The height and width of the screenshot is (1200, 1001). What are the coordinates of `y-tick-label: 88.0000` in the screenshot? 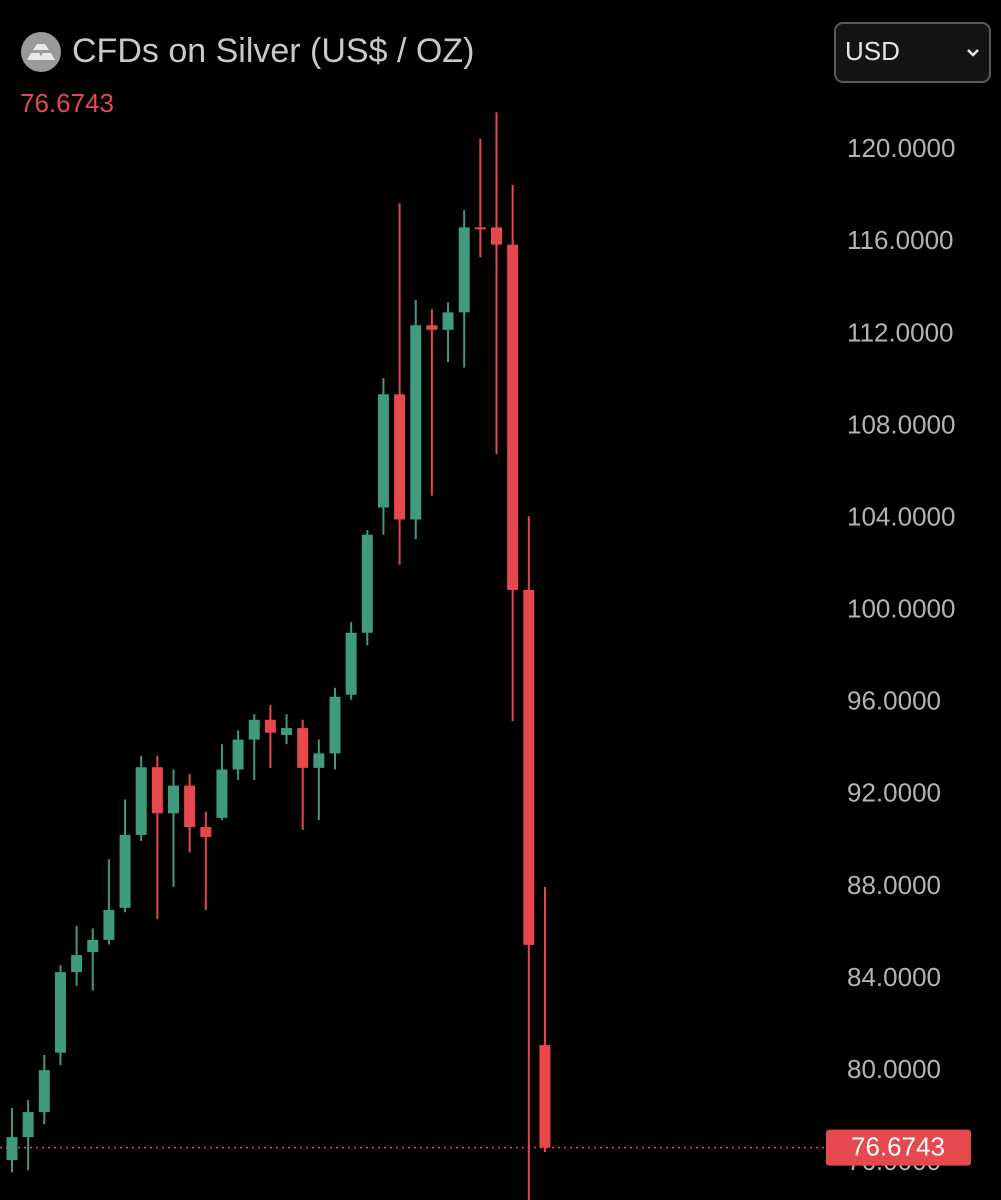 It's located at (894, 885).